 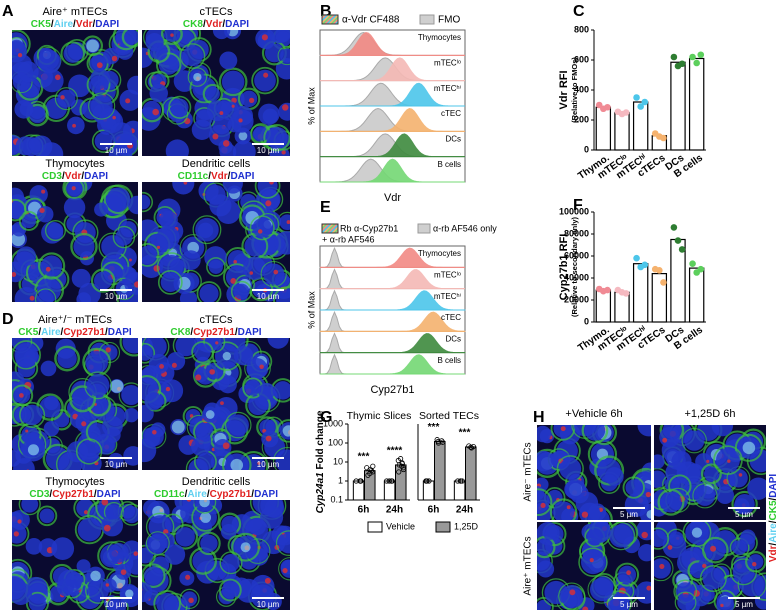 What do you see at coordinates (576, 255) in the screenshot?
I see `y-tick-label: 60000` at bounding box center [576, 255].